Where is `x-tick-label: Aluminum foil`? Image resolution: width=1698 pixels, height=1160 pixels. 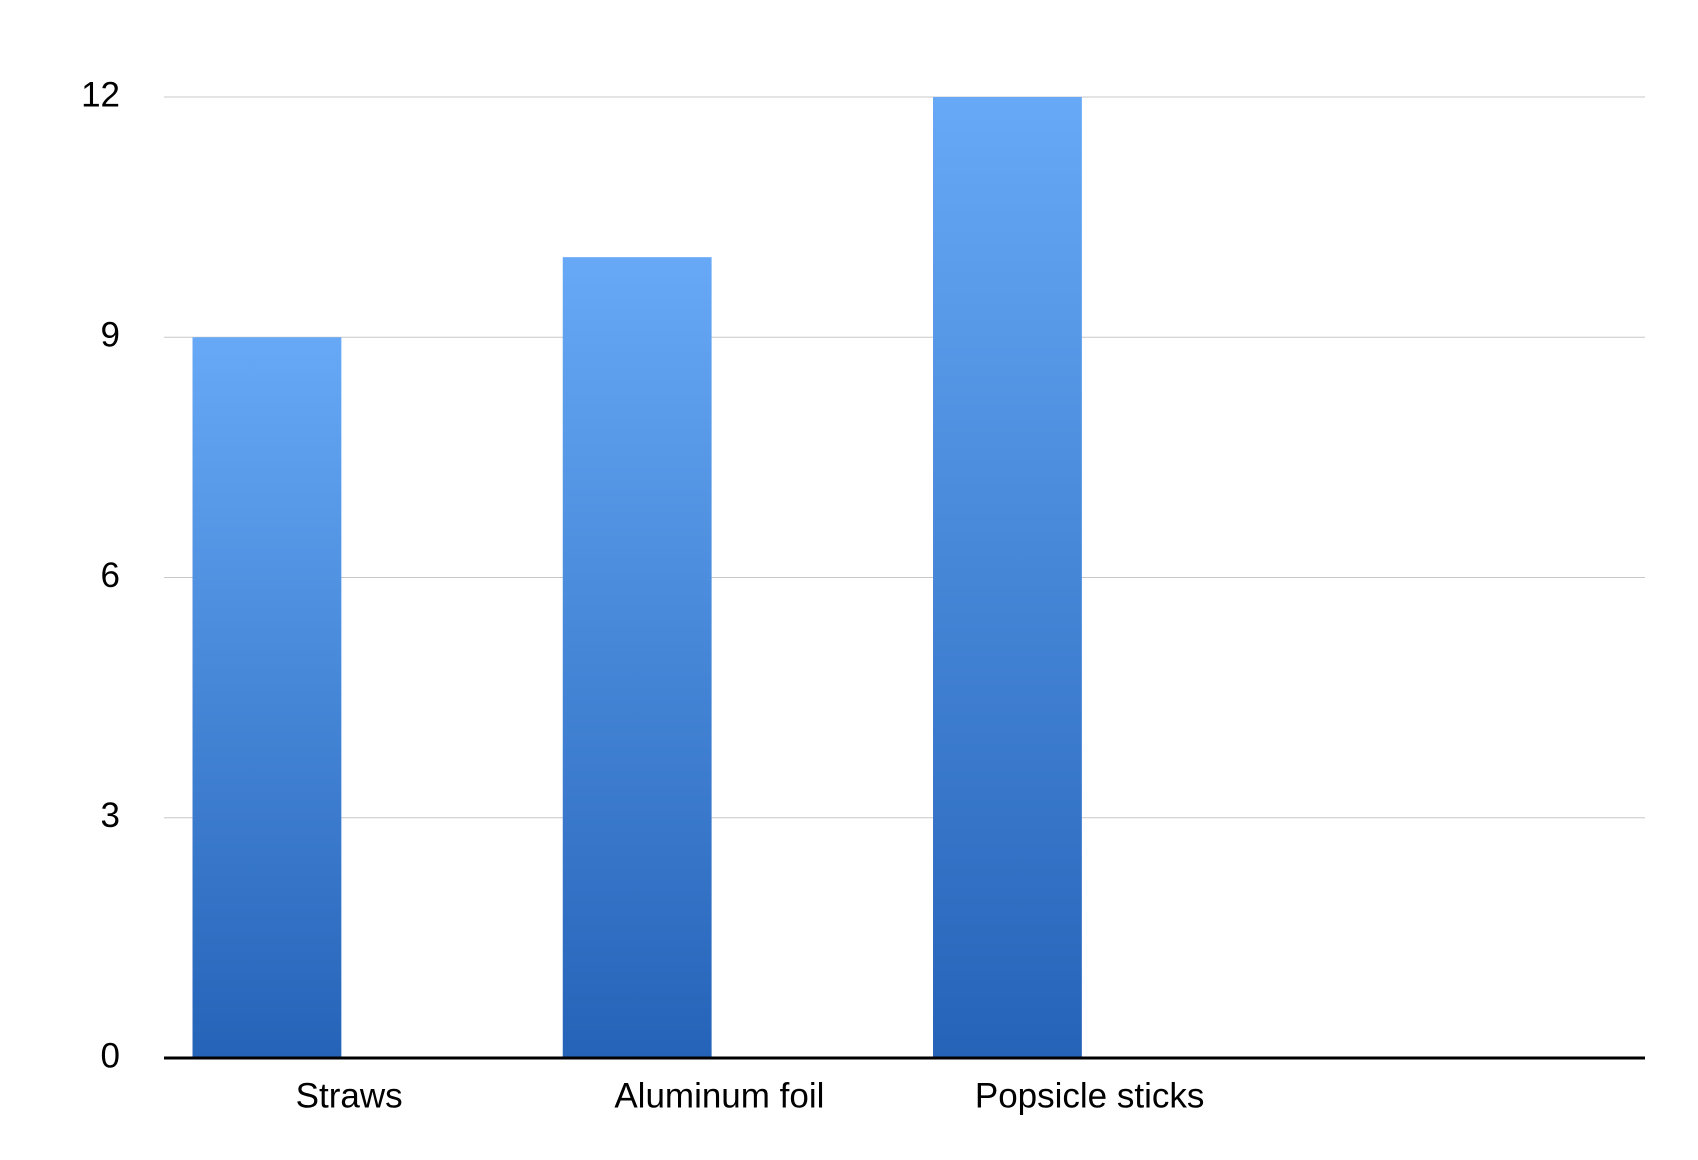
x-tick-label: Aluminum foil is located at coordinates (719, 1095).